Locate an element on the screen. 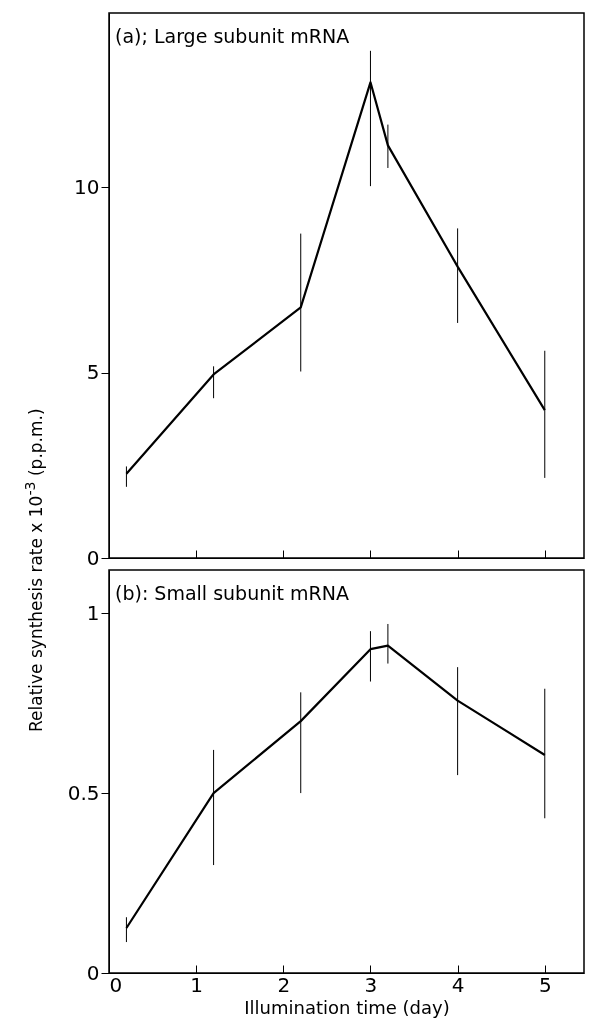 This screenshot has width=589, height=1032. text: (b): Small subunit mRNA is located at coordinates (232, 593).